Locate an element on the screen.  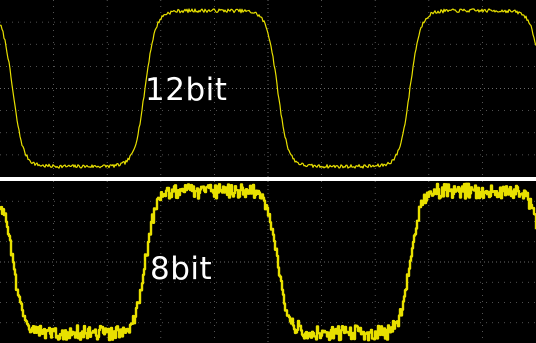
bit-depth-label-12bit: 12bit is located at coordinates (186, 90).